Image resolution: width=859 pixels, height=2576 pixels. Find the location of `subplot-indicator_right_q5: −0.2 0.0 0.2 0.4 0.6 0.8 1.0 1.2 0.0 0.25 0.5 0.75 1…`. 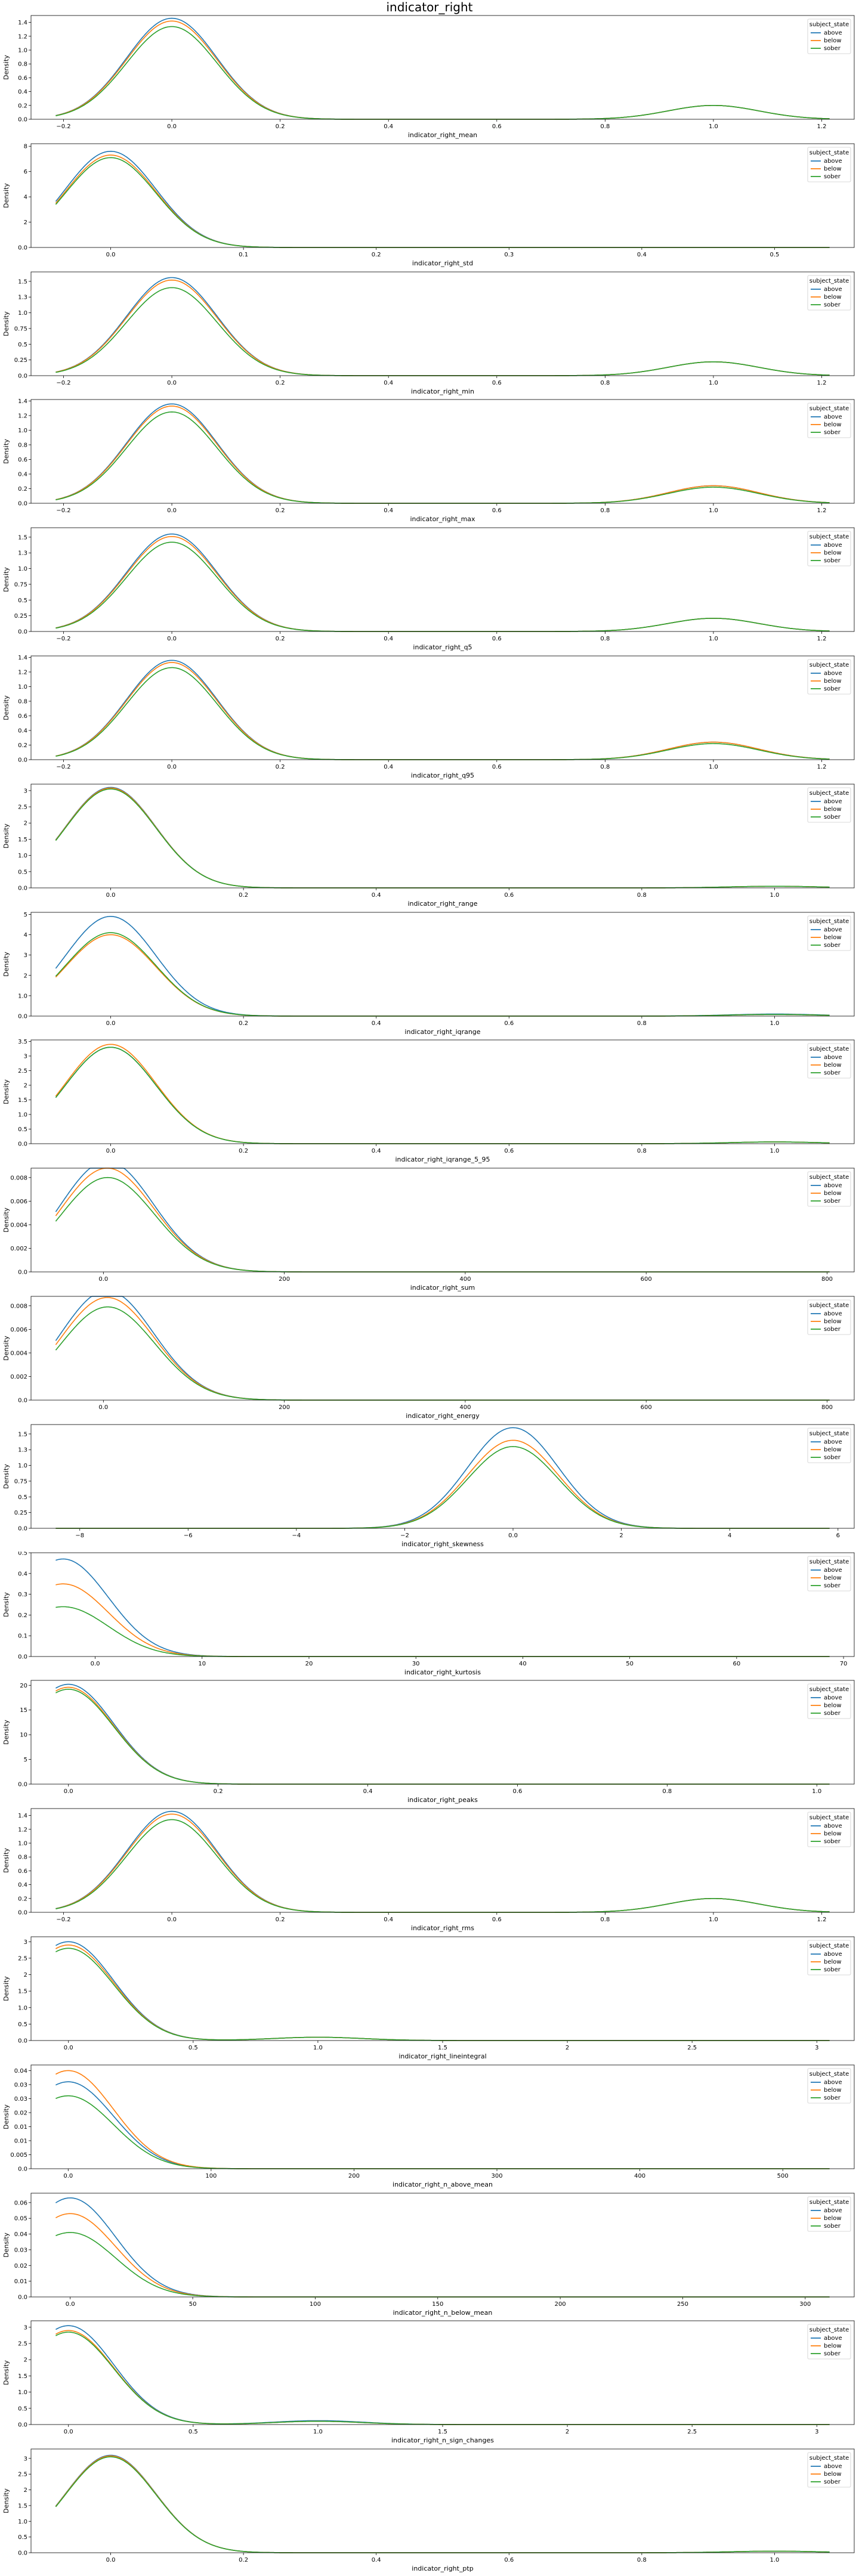

subplot-indicator_right_q5: −0.2 0.0 0.2 0.4 0.6 0.8 1.0 1.2 0.0 0.25 0.5 0.75 1… is located at coordinates (429, 591).